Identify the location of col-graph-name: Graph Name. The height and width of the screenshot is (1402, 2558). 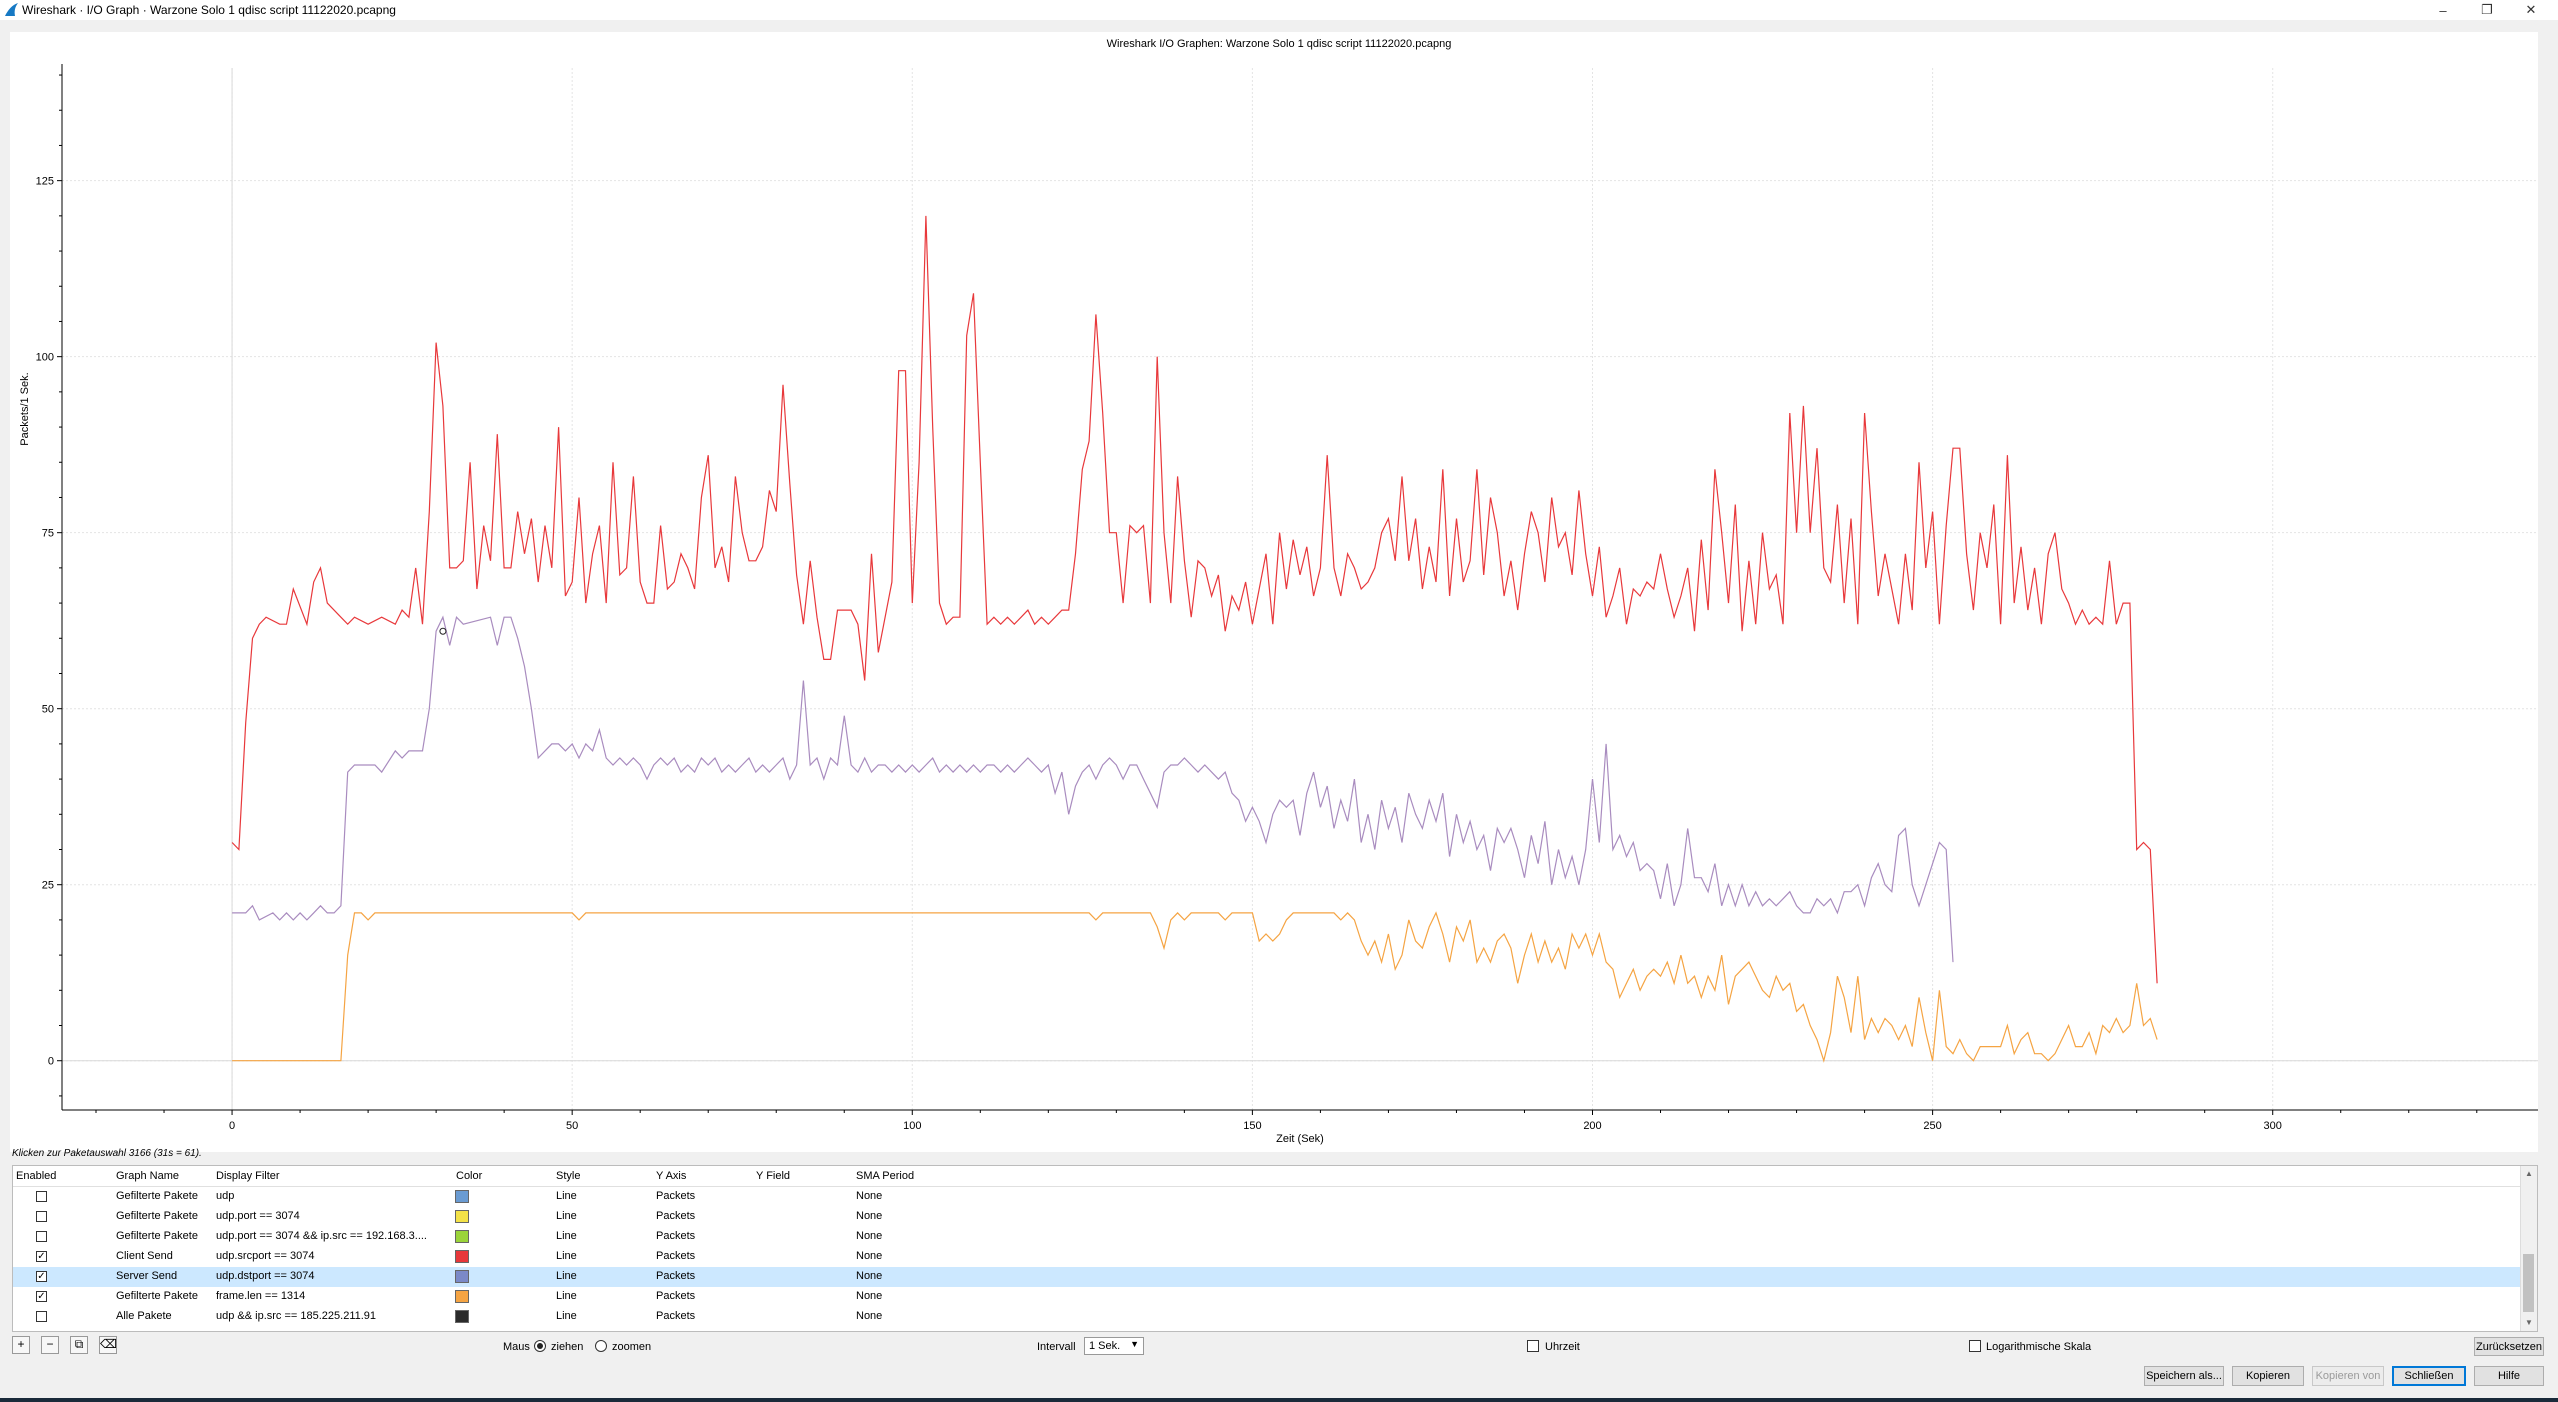
(147, 1176).